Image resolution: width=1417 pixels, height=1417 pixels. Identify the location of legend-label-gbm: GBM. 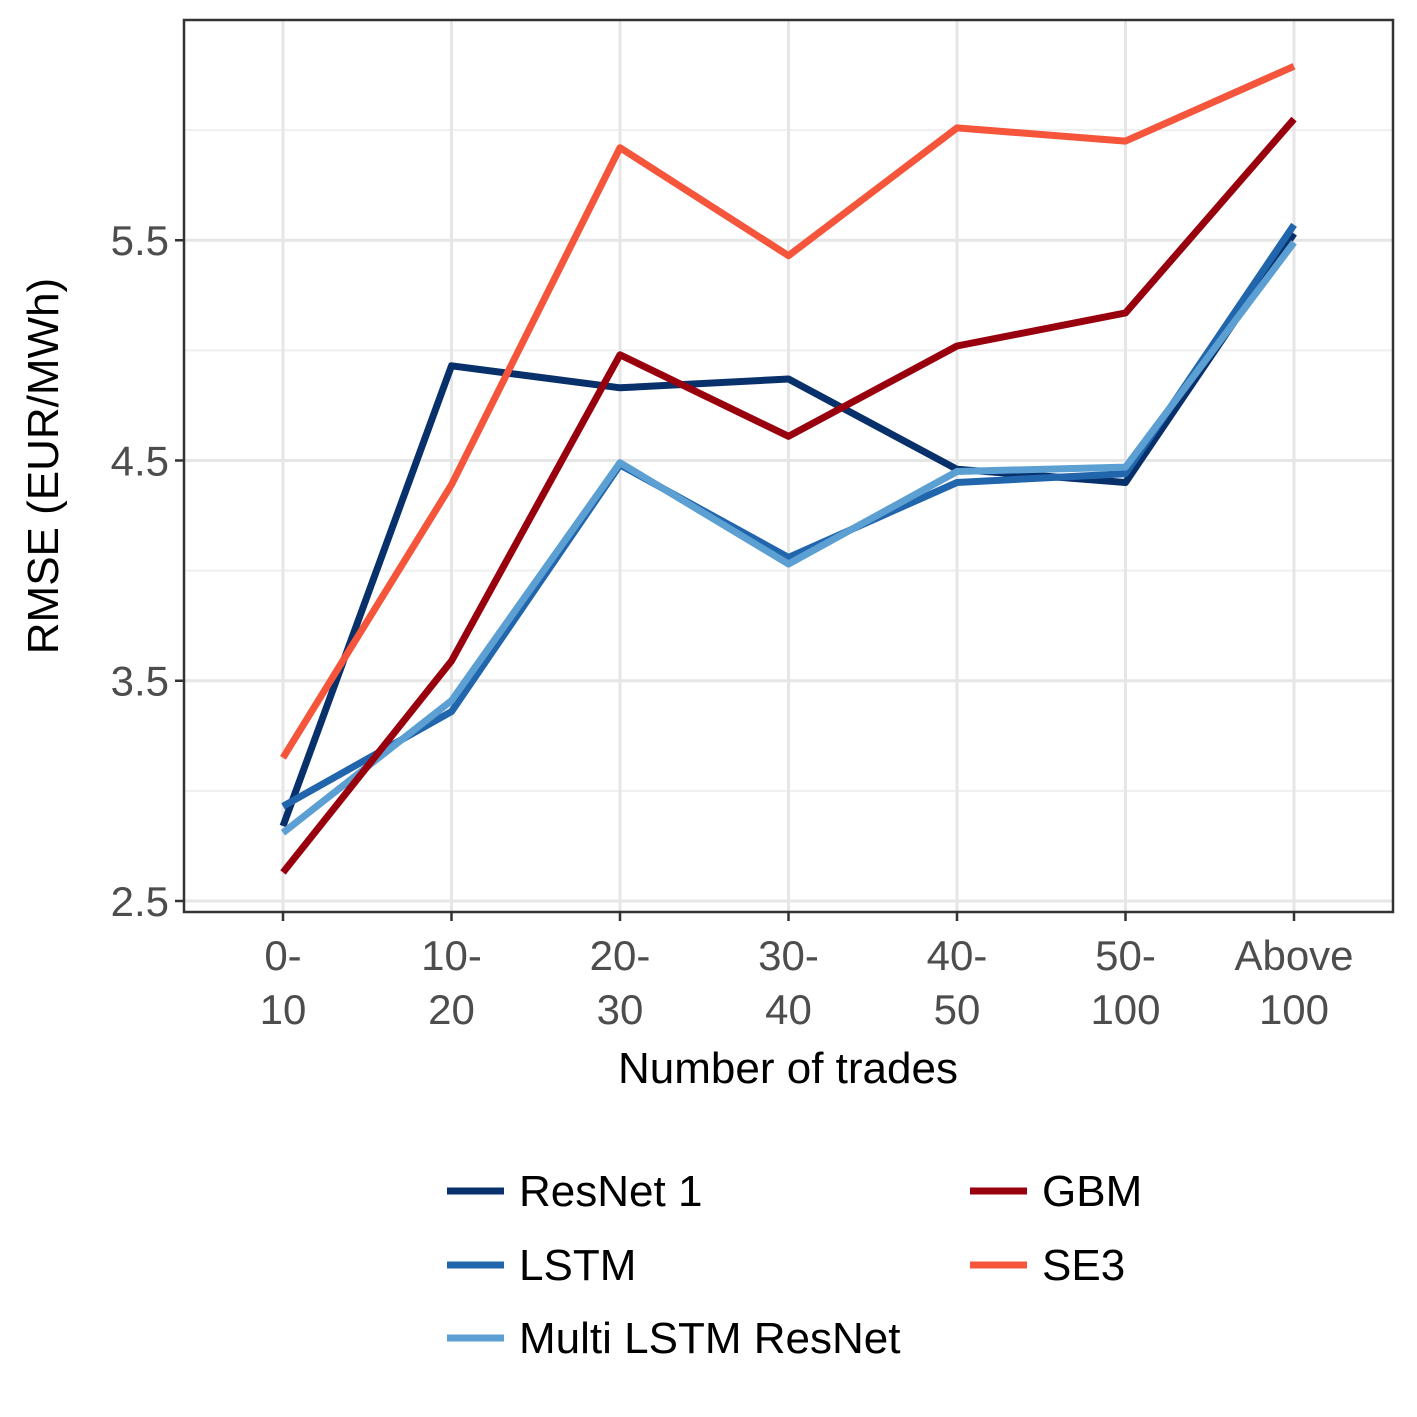
(1092, 1191).